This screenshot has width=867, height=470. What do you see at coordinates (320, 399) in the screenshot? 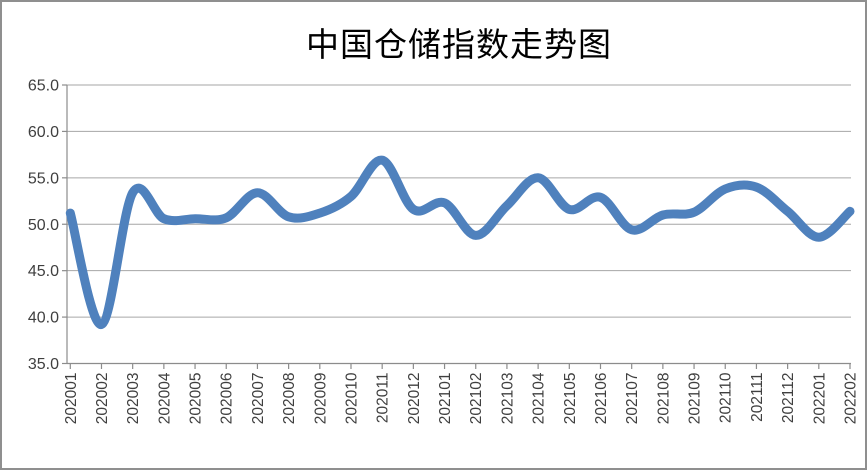
I see `x-tick-label: 202009` at bounding box center [320, 399].